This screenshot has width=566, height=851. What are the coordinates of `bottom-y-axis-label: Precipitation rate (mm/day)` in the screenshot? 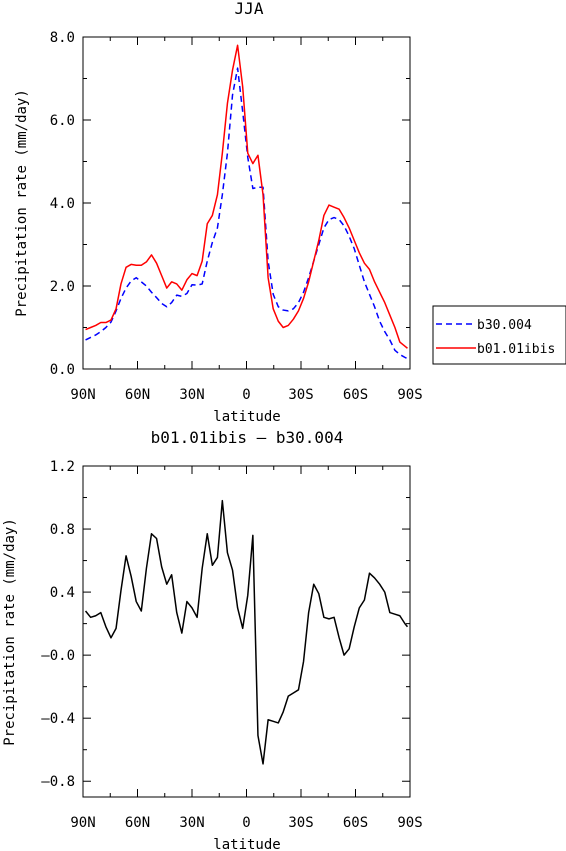 It's located at (10, 632).